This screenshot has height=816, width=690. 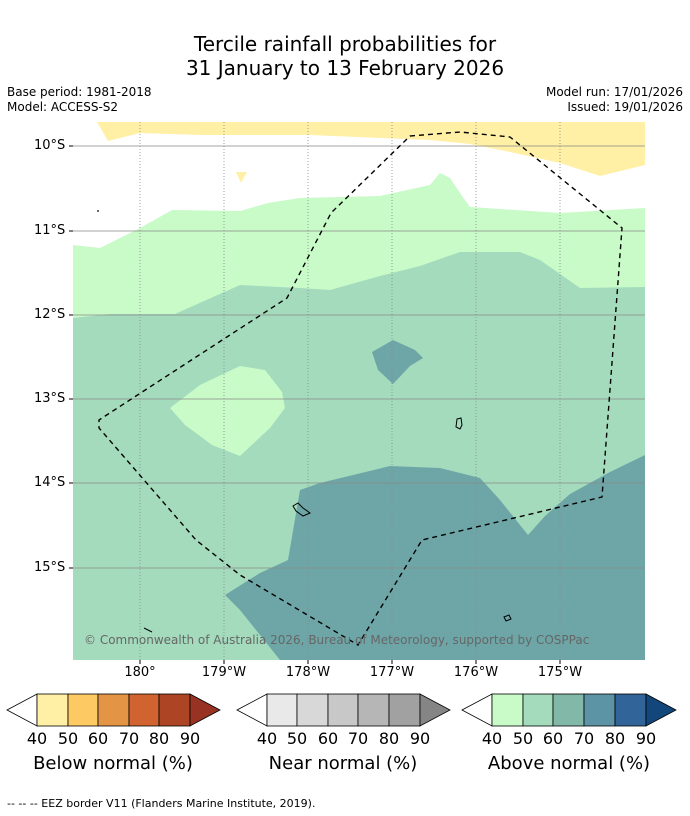 I want to click on legend-near-title: Near normal (%), so click(x=343, y=763).